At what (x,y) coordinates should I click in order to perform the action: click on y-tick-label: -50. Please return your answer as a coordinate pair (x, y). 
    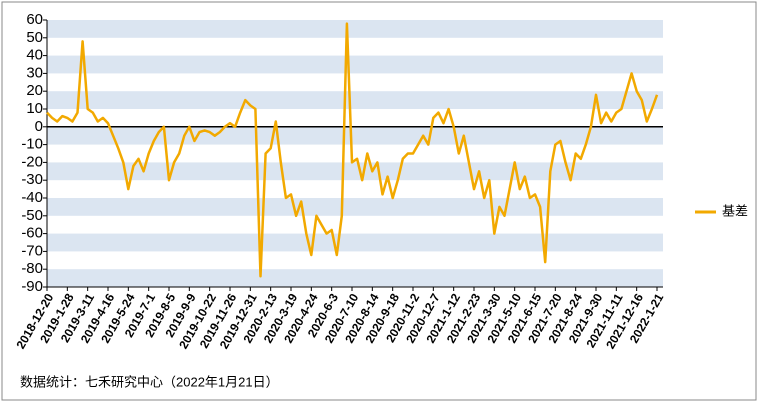
    Looking at the image, I should click on (32, 215).